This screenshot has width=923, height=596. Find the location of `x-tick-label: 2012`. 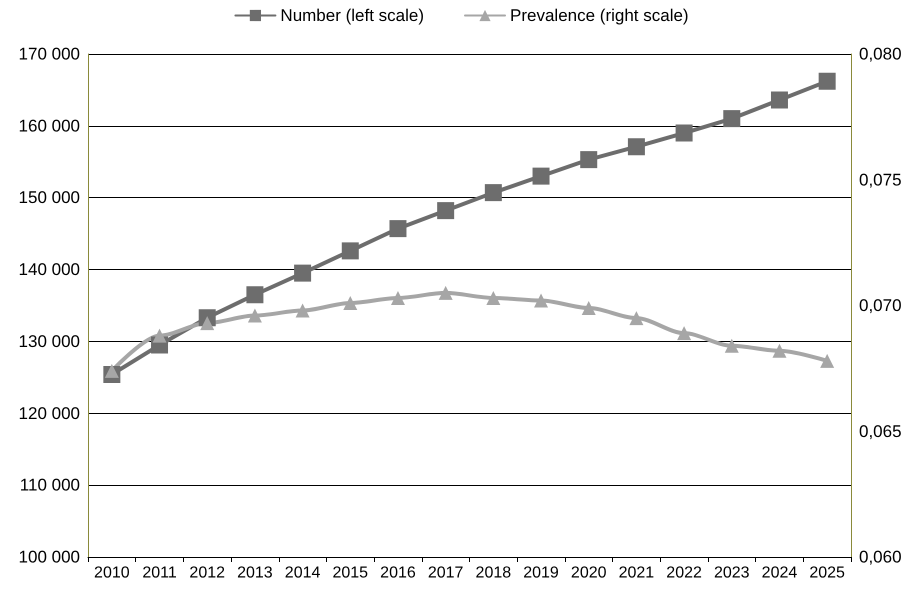

x-tick-label: 2012 is located at coordinates (207, 573).